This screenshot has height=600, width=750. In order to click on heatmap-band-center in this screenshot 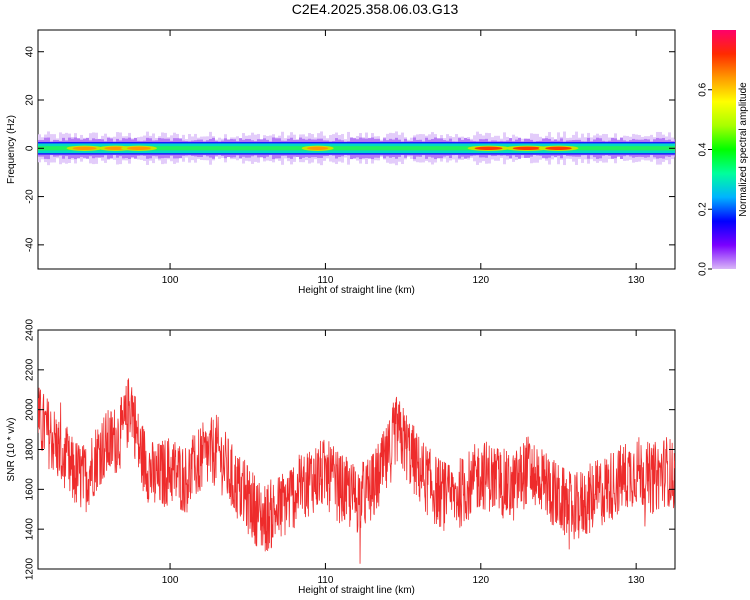, I will do `click(356, 148)`.